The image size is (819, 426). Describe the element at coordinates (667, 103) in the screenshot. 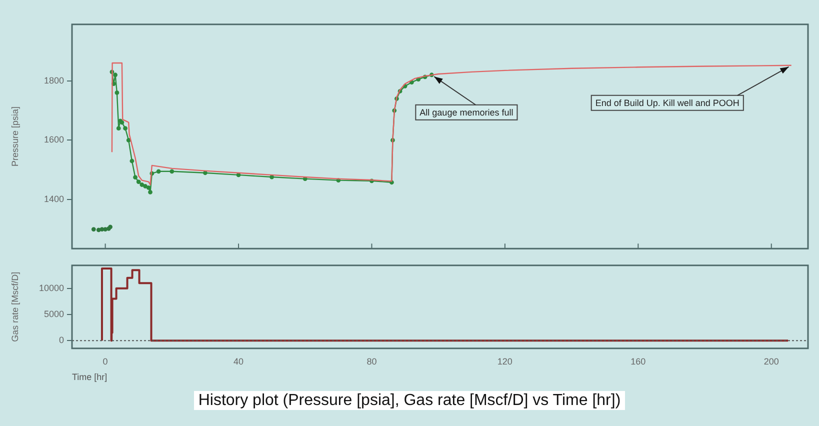

I see `annotation: End of Build Up. Kill well and POOH` at that location.